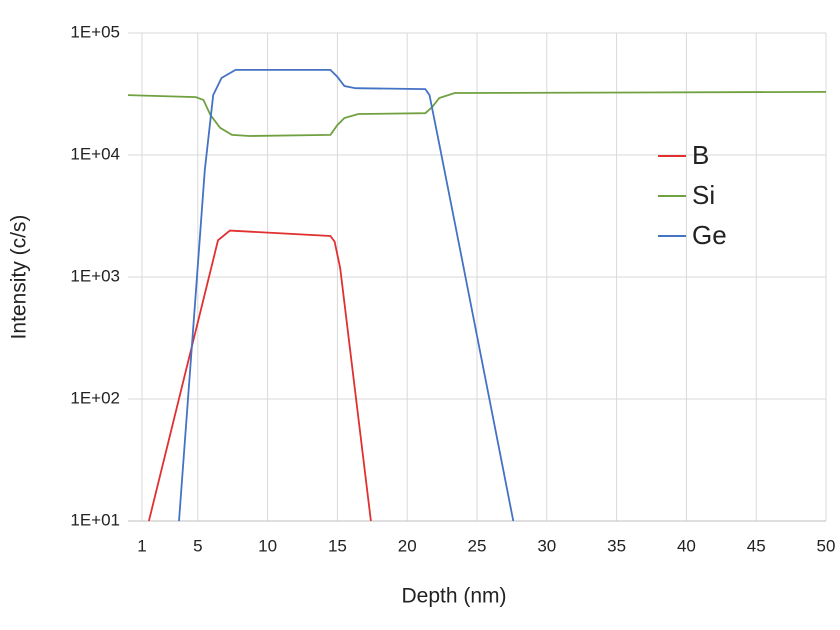 The height and width of the screenshot is (630, 840). I want to click on y-tick-label: 1E+01, so click(95, 519).